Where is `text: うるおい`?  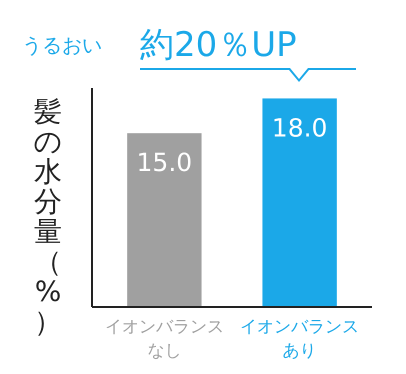 text: うるおい is located at coordinates (62, 45).